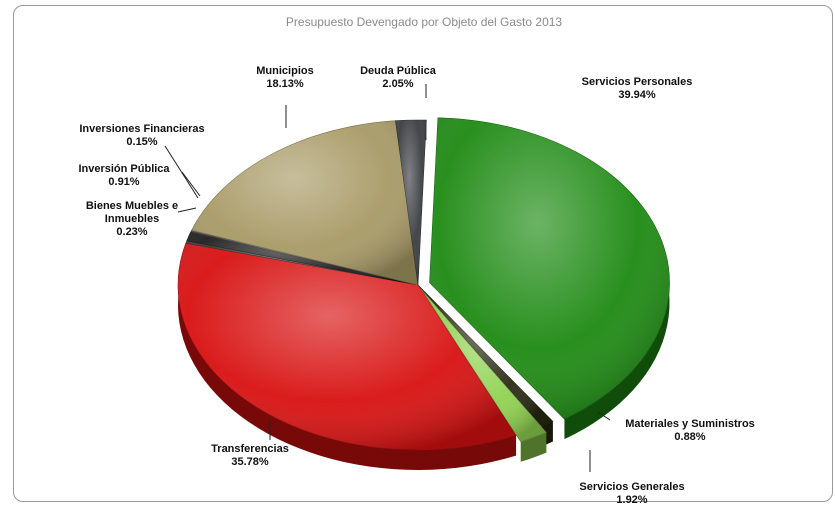 This screenshot has width=835, height=505. What do you see at coordinates (191, 184) in the screenshot?
I see `leader-line-inversion-publica` at bounding box center [191, 184].